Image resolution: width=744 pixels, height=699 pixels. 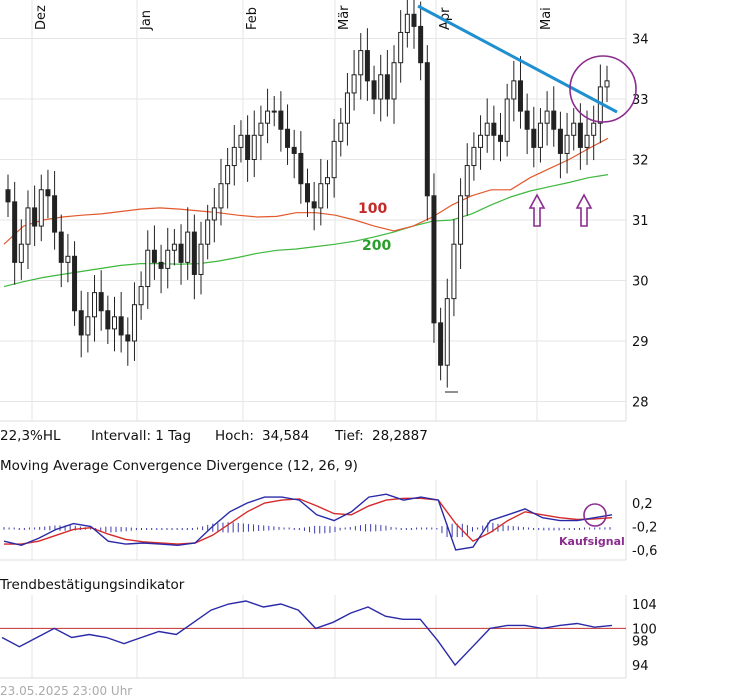 What do you see at coordinates (640, 642) in the screenshot?
I see `tbi-y-tick: 98` at bounding box center [640, 642].